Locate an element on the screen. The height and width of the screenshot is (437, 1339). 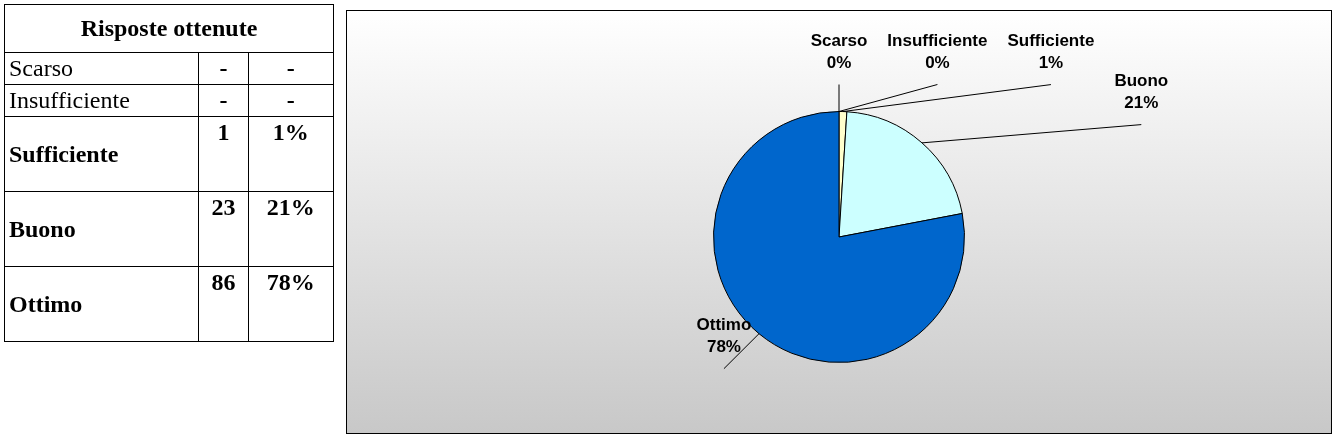
data-label: 23 is located at coordinates (223, 229).